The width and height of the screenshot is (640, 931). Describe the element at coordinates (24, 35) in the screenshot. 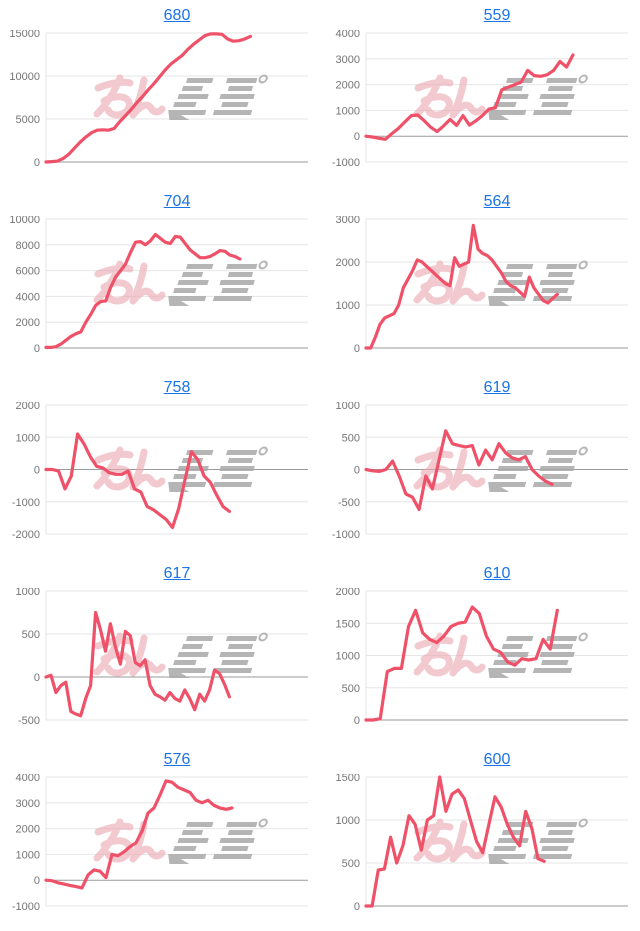

I see `y-tick-label: 15000` at that location.